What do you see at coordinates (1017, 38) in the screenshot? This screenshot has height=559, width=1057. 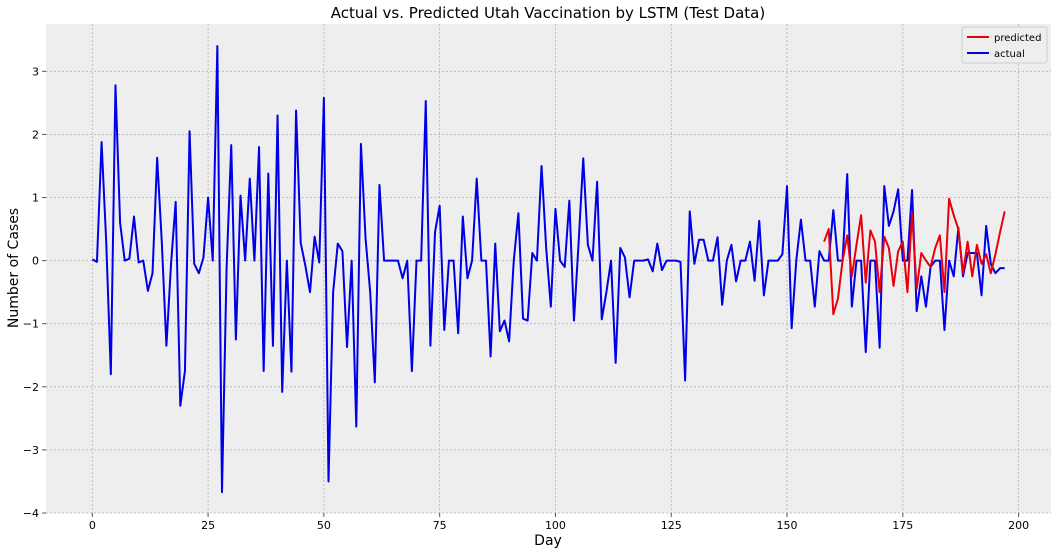 I see `legend-label-predicted: predicted` at bounding box center [1017, 38].